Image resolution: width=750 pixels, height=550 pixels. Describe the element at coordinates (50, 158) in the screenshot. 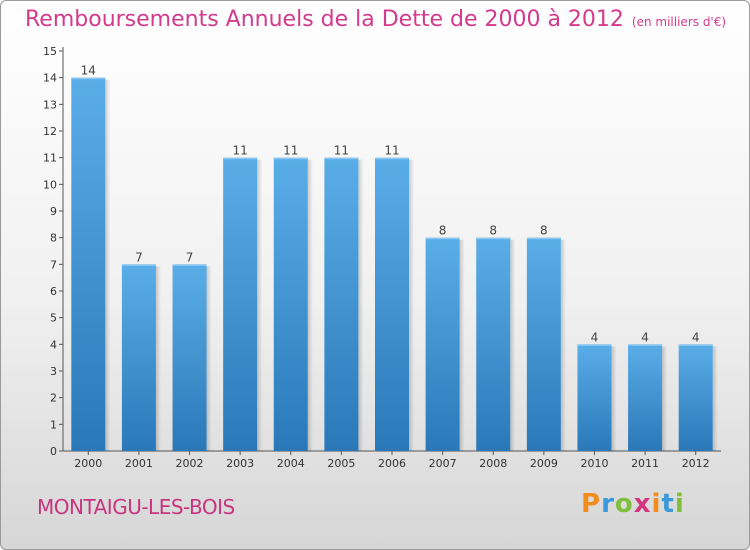

I see `y-tick-label: 11` at that location.